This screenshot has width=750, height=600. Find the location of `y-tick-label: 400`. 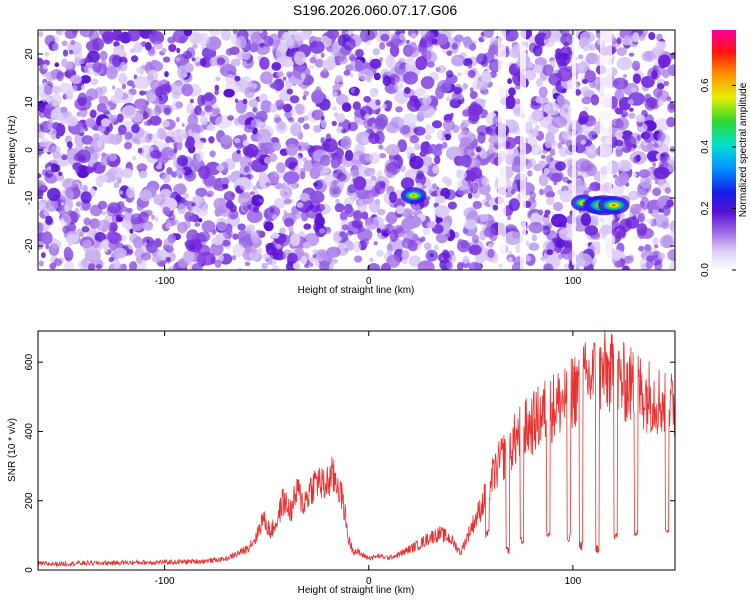

y-tick-label: 400 is located at coordinates (29, 431).